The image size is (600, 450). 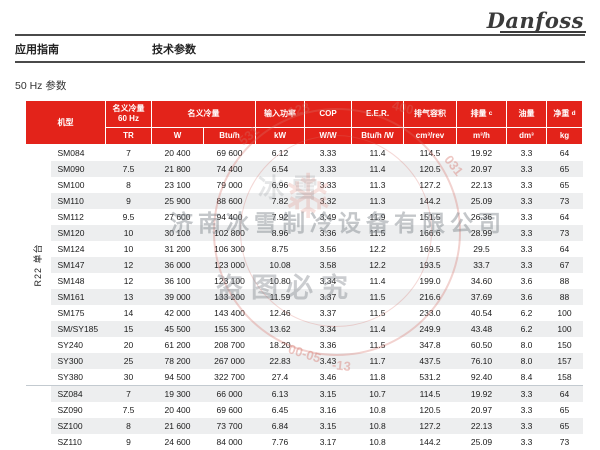 I want to click on refrigerant-group-band, so click(x=38, y=417).